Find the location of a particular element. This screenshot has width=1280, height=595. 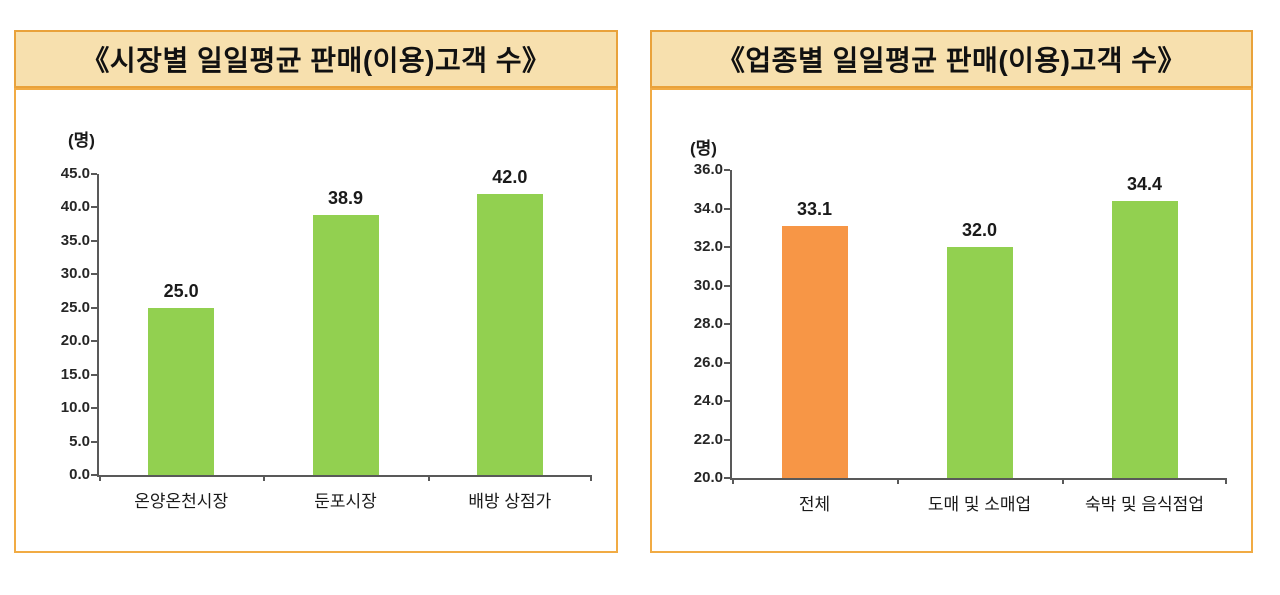

y-tick-label: 32.0 is located at coordinates (708, 246).